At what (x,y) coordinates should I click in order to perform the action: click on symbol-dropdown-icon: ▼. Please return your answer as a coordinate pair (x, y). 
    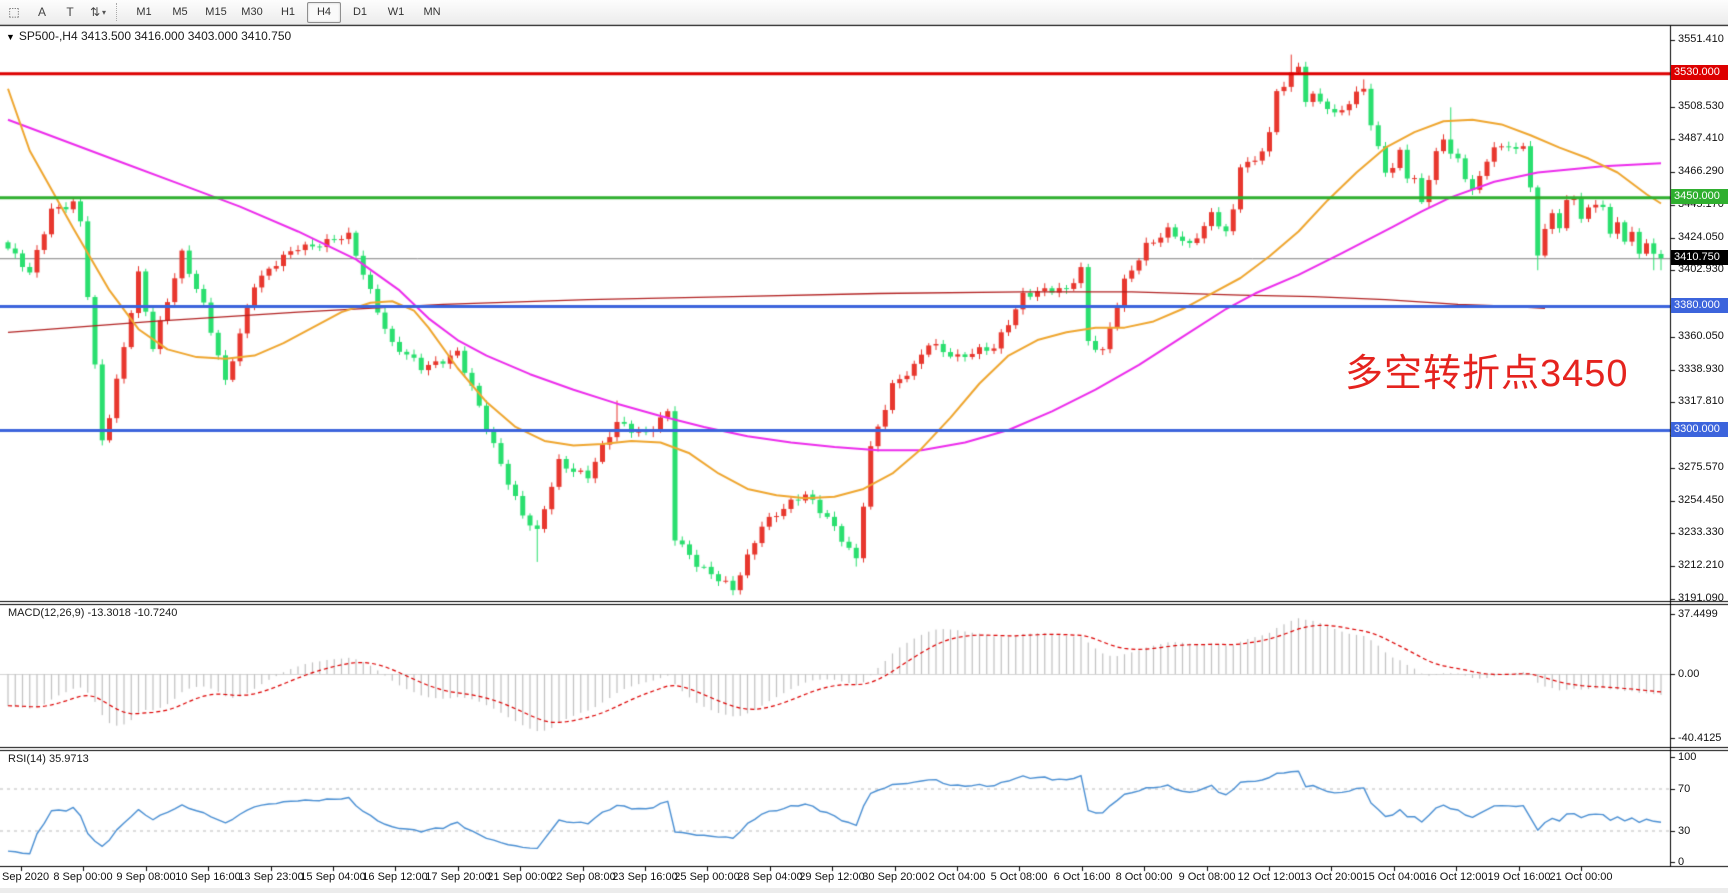
    Looking at the image, I should click on (10, 37).